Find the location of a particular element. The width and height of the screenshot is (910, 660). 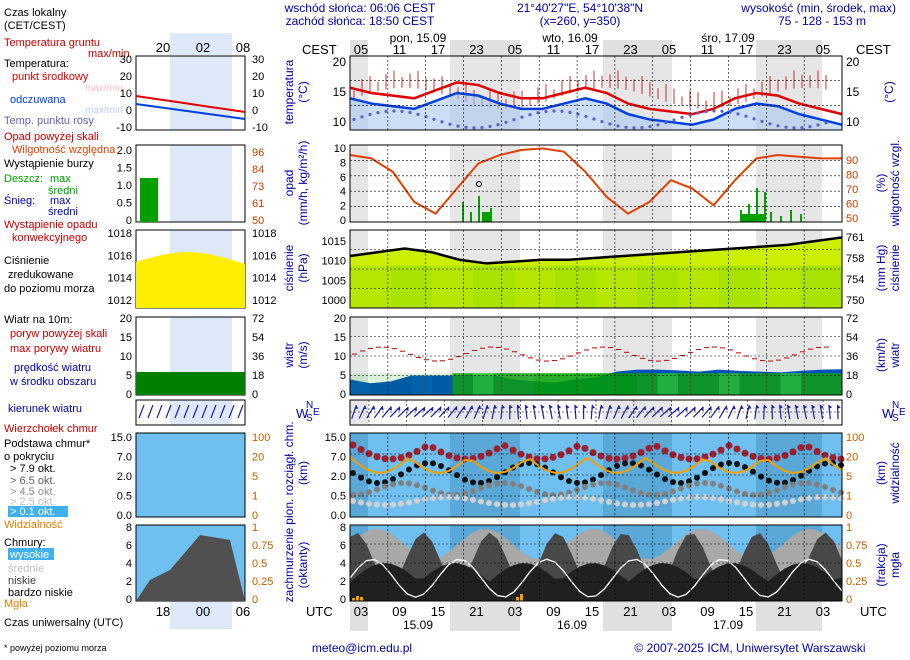

preview-precip-left-tick: 0 is located at coordinates (129, 221).